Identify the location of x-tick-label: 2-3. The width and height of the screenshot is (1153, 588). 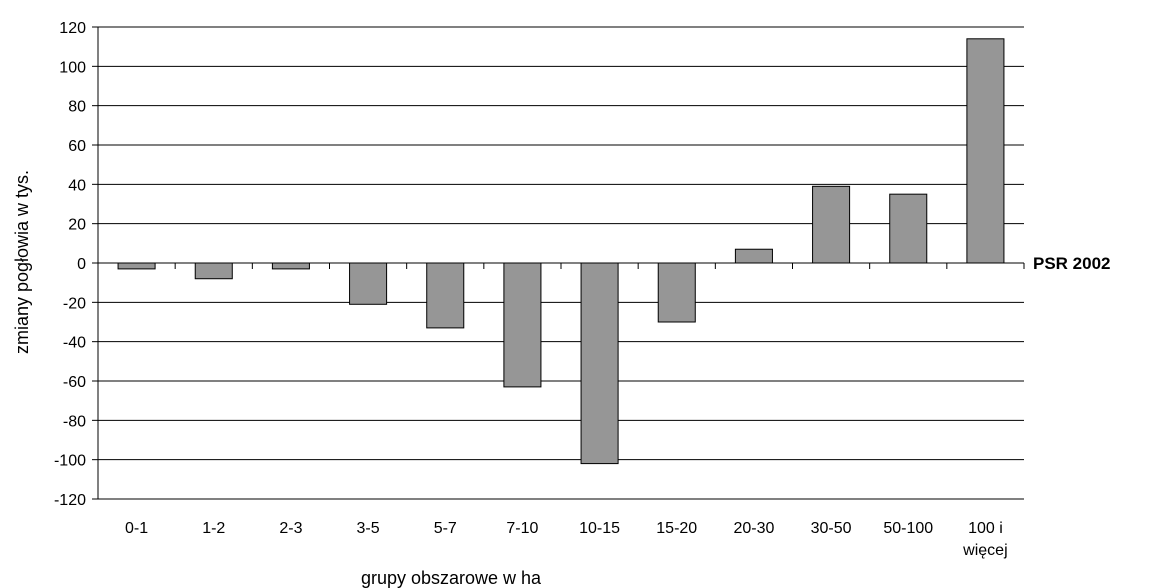
(290, 528).